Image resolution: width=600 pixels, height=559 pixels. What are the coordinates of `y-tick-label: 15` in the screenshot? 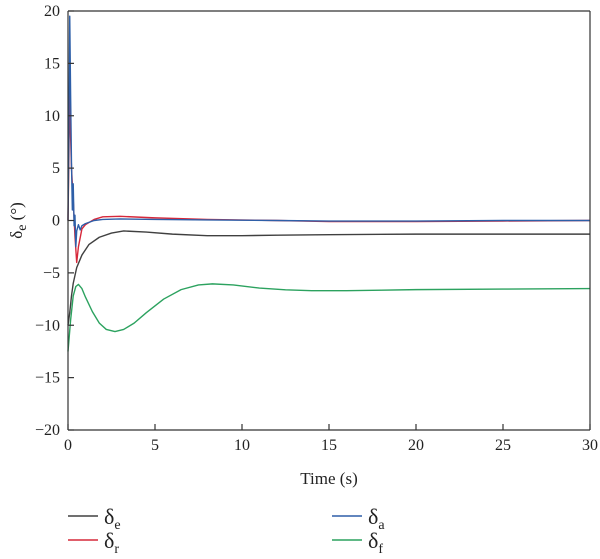 It's located at (52, 63).